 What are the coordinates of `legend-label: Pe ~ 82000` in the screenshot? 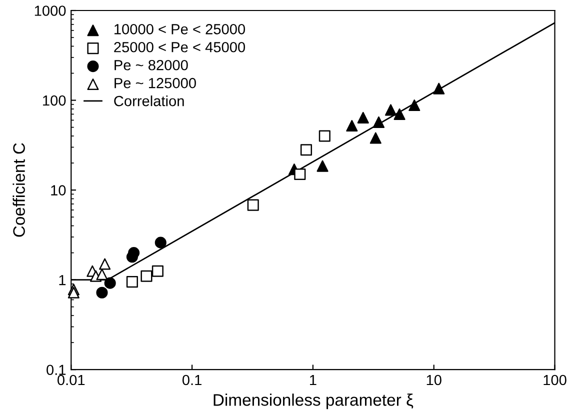 It's located at (151, 65).